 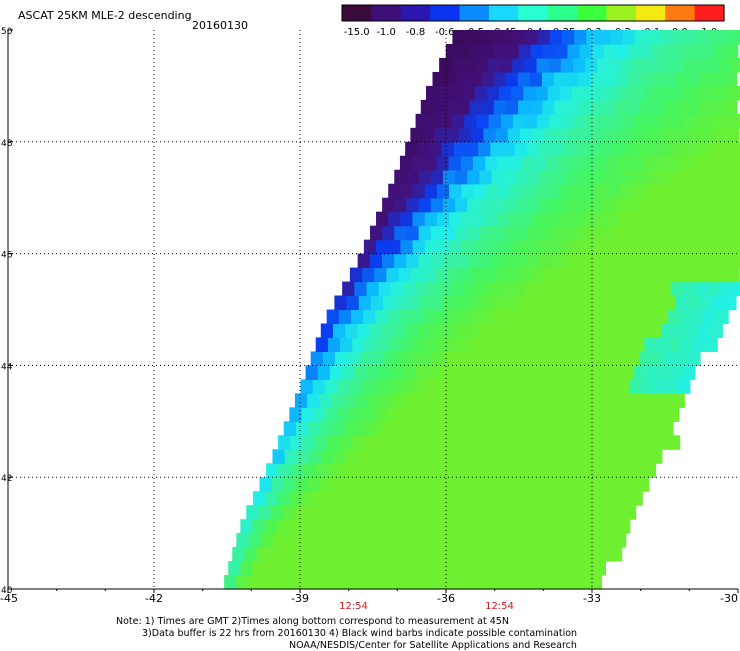 What do you see at coordinates (7, 144) in the screenshot?
I see `y-tick-label: 48` at bounding box center [7, 144].